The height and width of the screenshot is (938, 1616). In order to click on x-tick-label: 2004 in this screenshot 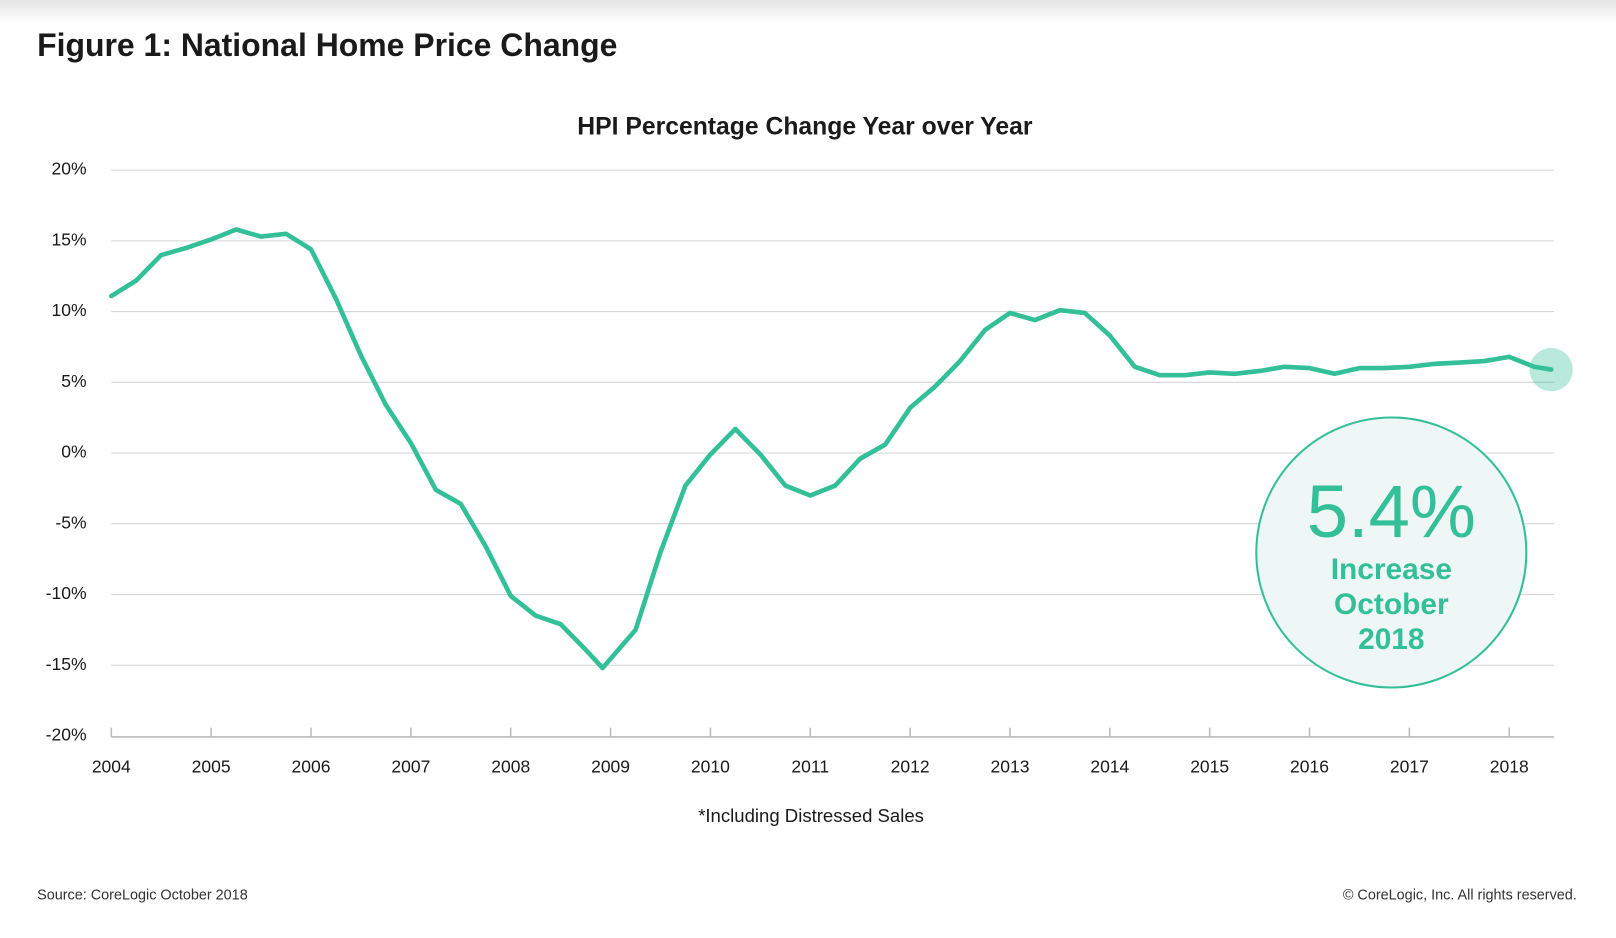, I will do `click(111, 767)`.